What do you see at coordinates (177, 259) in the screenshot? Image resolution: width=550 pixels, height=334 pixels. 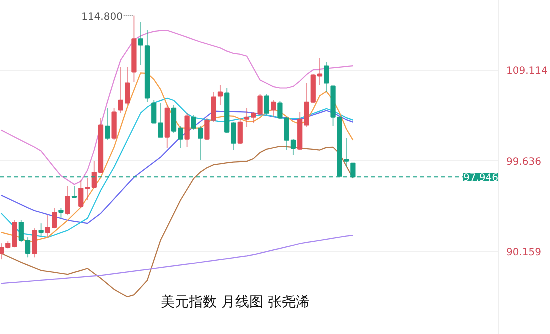 I see `line-series` at bounding box center [177, 259].